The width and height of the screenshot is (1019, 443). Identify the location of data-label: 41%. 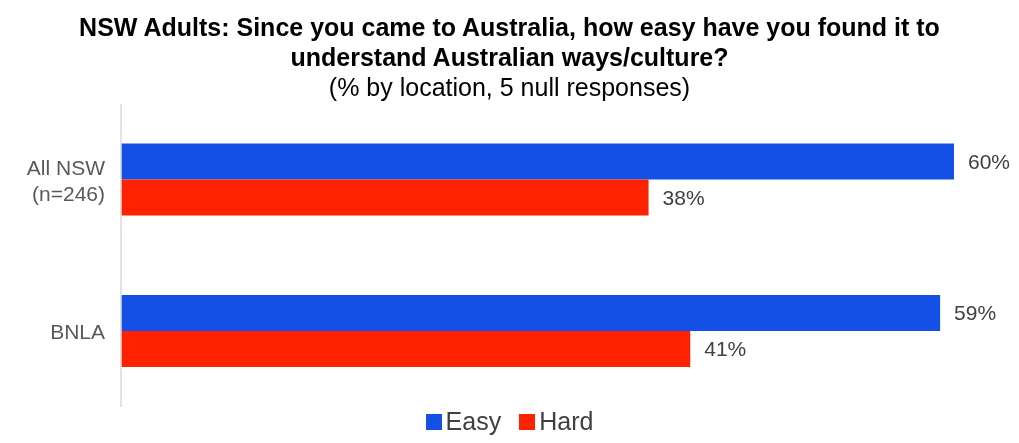
(725, 349).